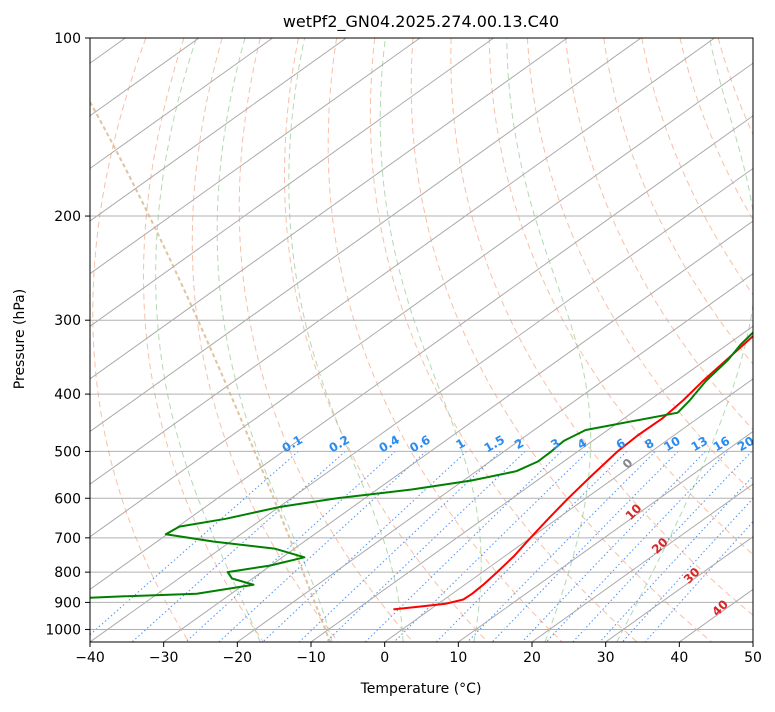 The width and height of the screenshot is (775, 712). What do you see at coordinates (388, 444) in the screenshot?
I see `mixing-ratio-label: 0.4` at bounding box center [388, 444].